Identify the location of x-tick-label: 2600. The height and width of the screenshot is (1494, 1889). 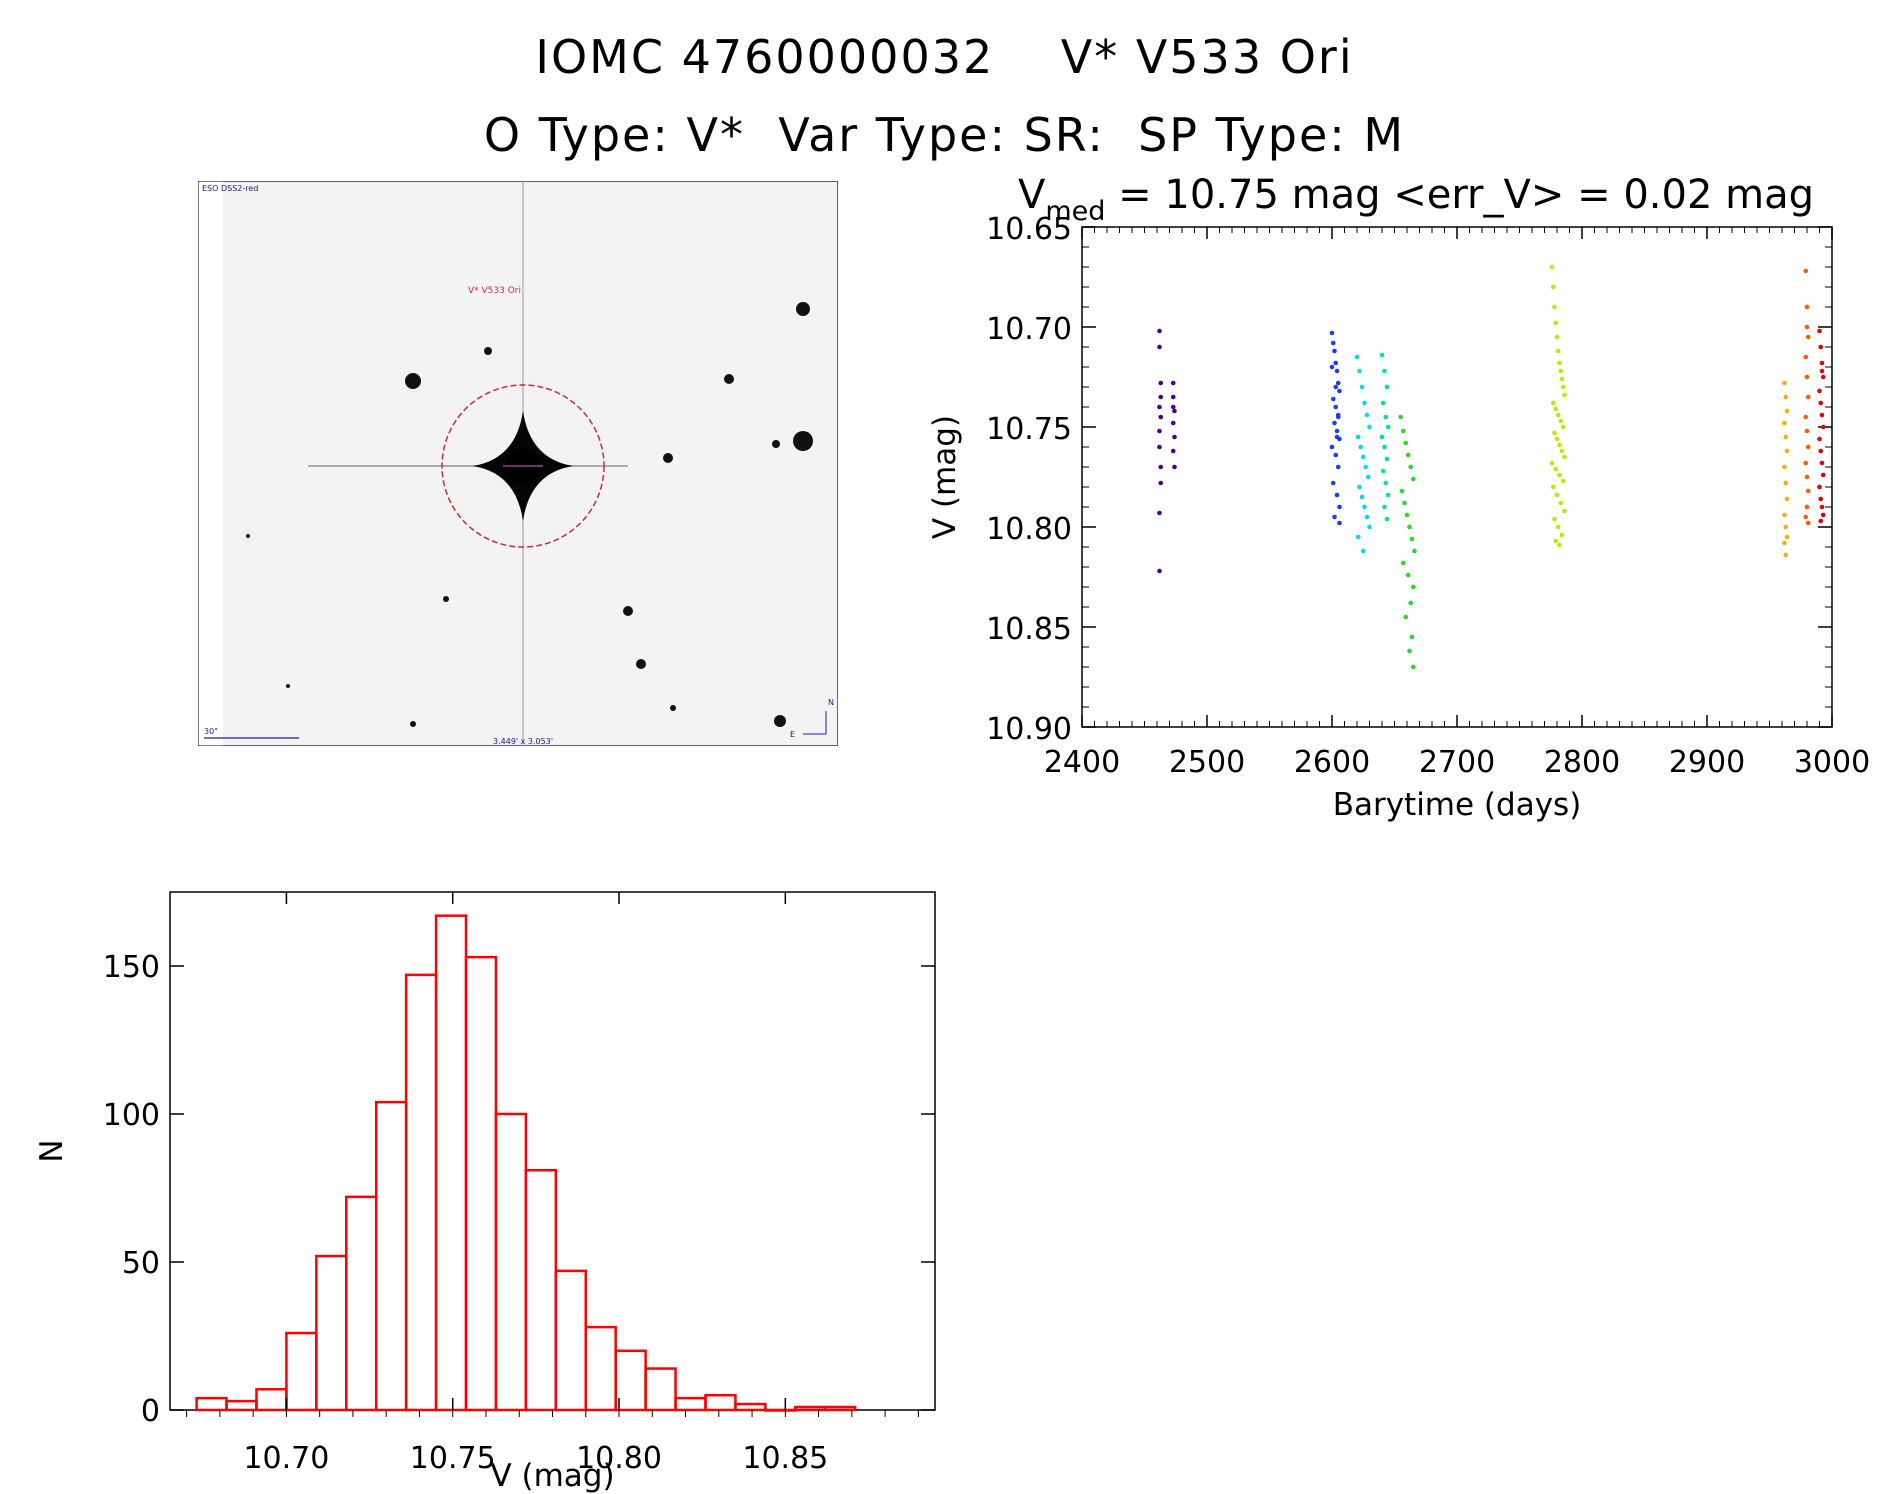
(1332, 762).